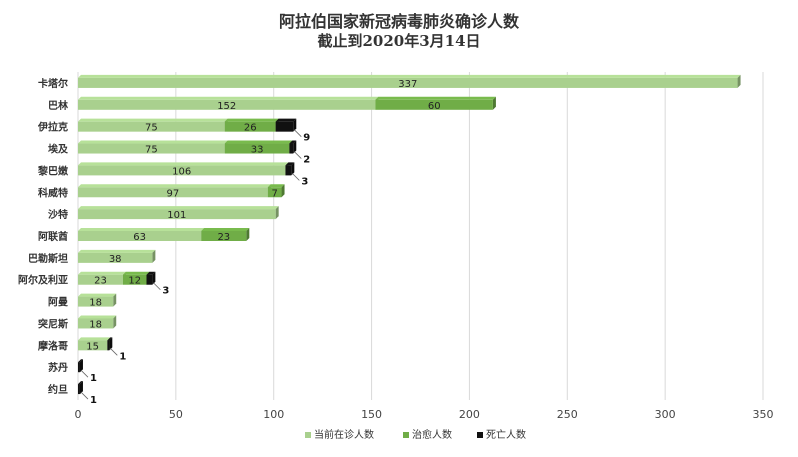 The width and height of the screenshot is (798, 457). I want to click on data-label: 63, so click(139, 237).